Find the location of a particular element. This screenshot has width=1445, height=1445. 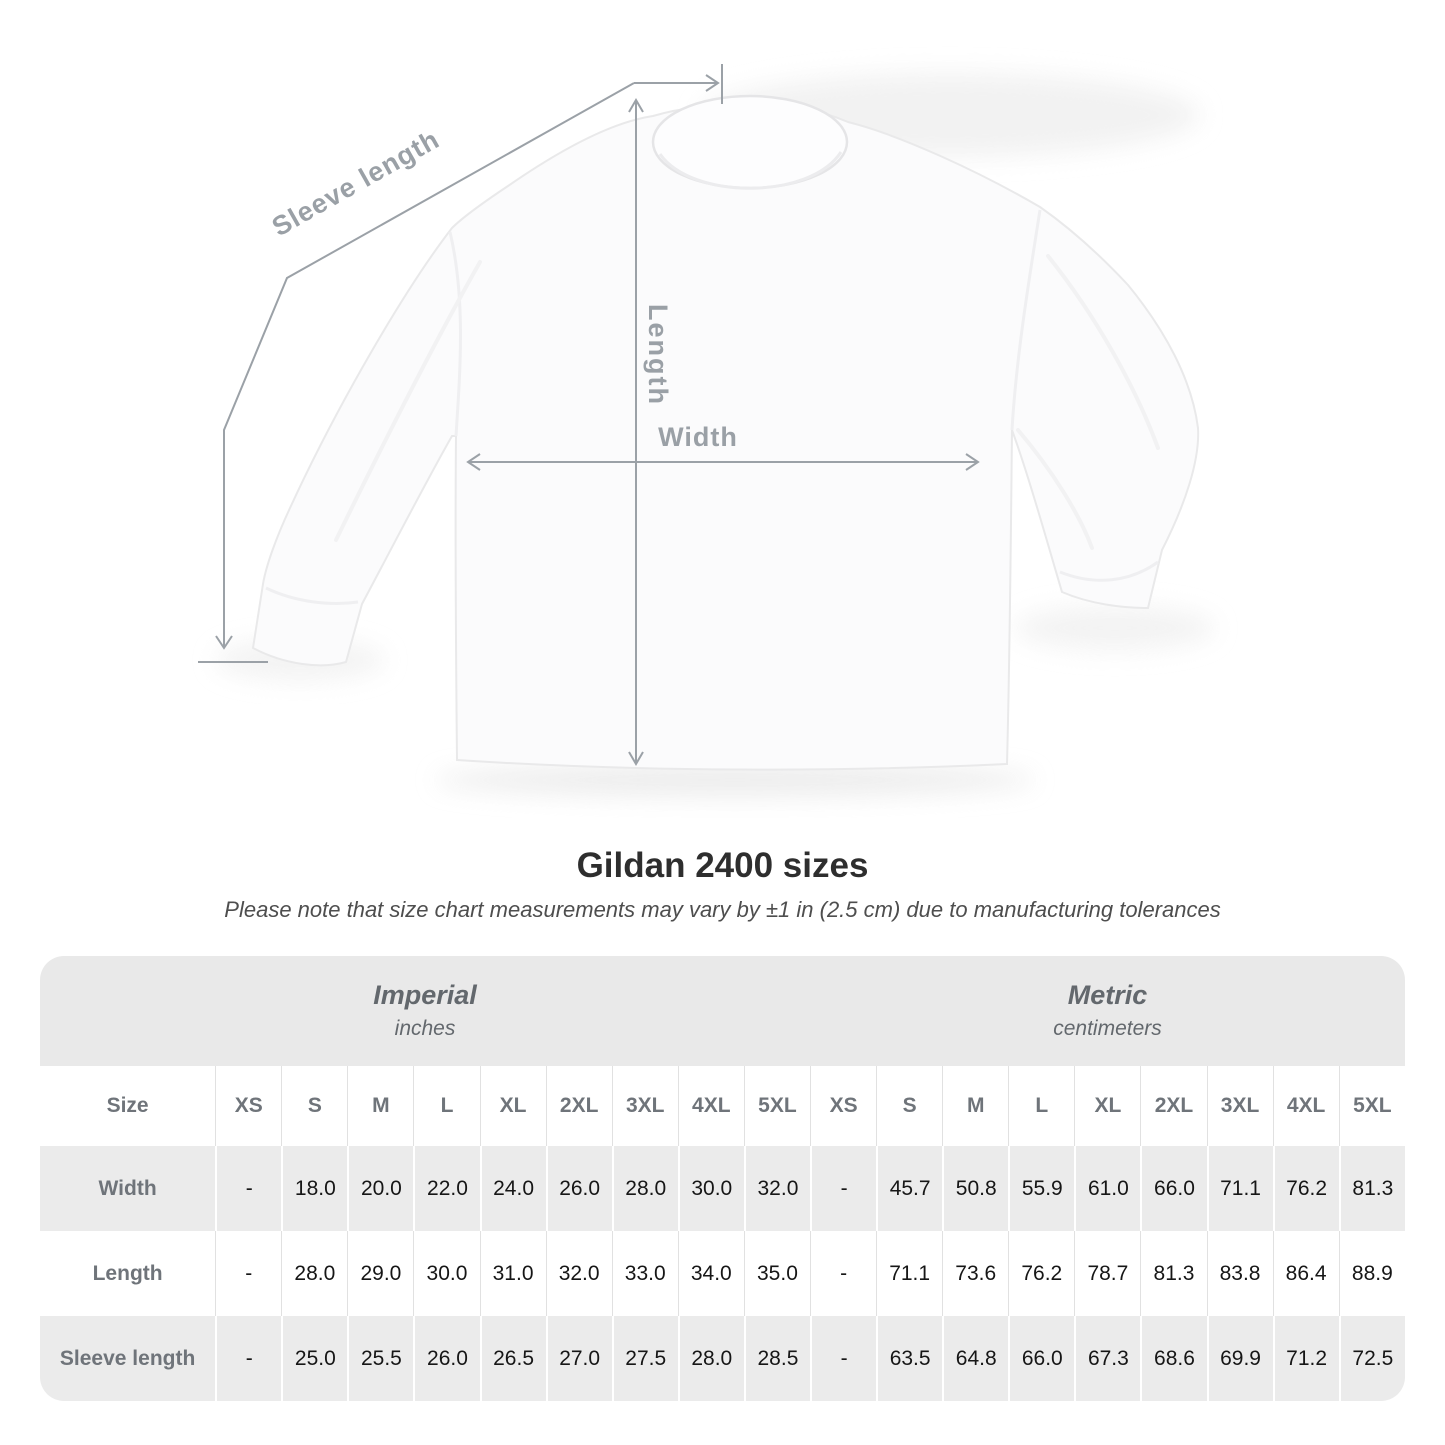

width-value-cell: - is located at coordinates (843, 1188).